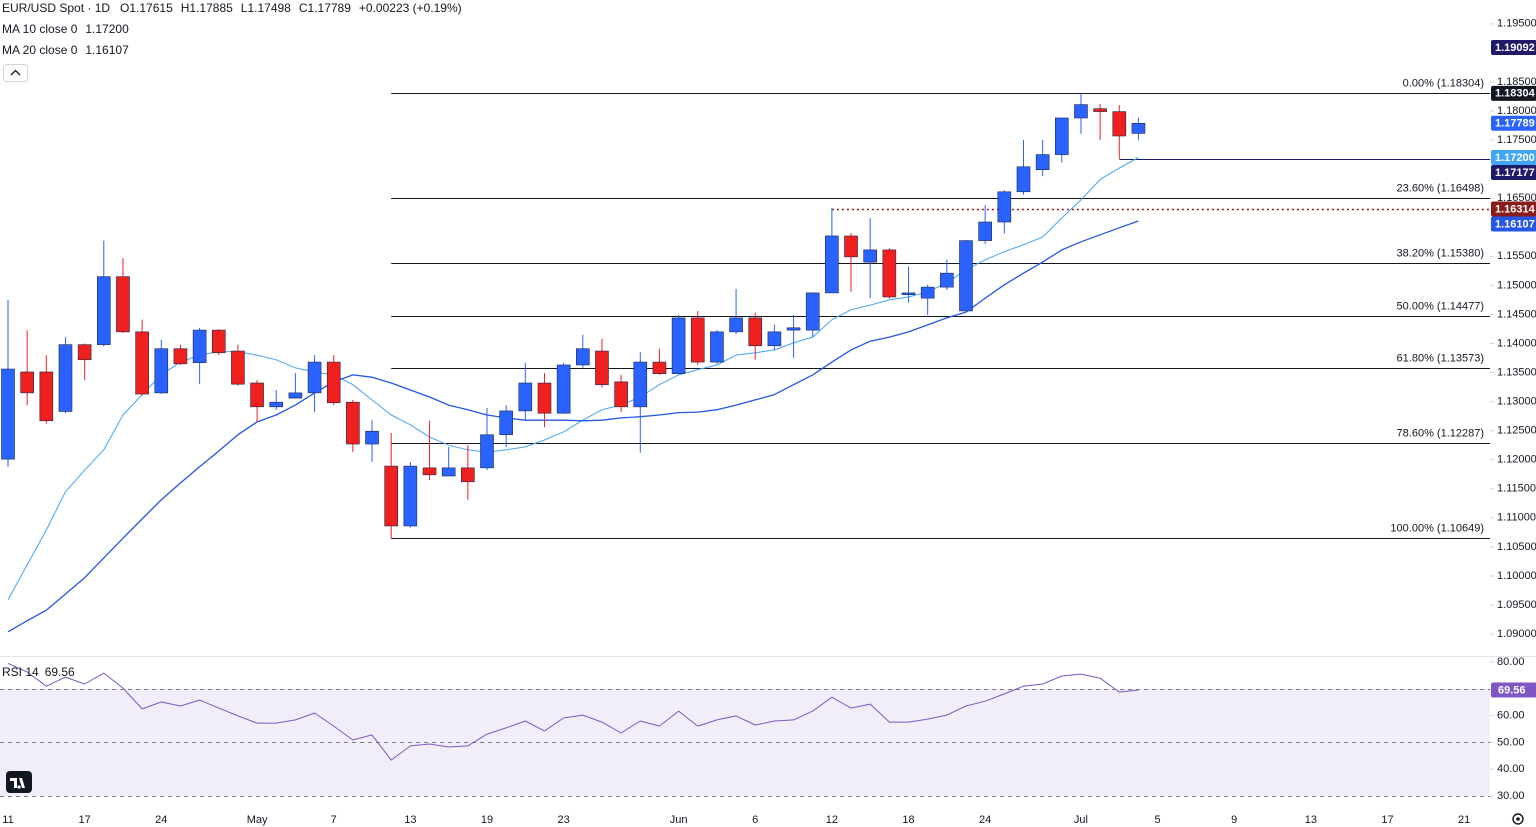  Describe the element at coordinates (19, 782) in the screenshot. I see `tradingview-logo` at that location.